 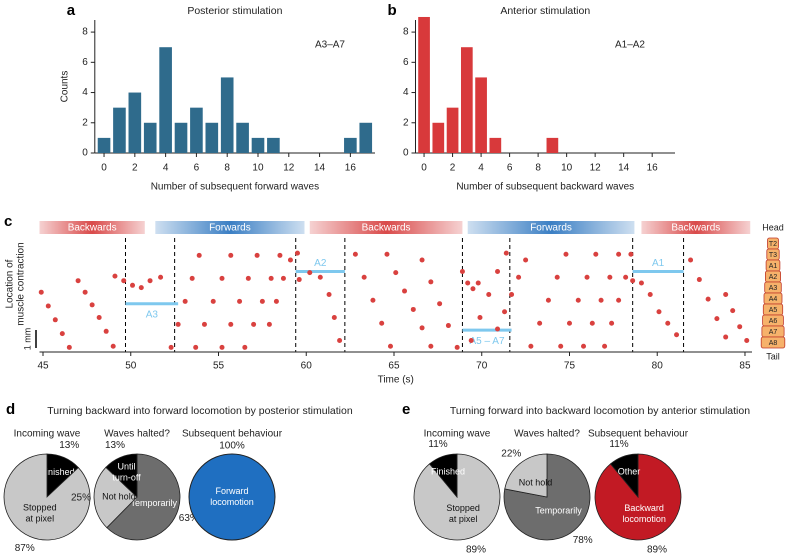 I want to click on pie-slice, so click(x=143, y=497).